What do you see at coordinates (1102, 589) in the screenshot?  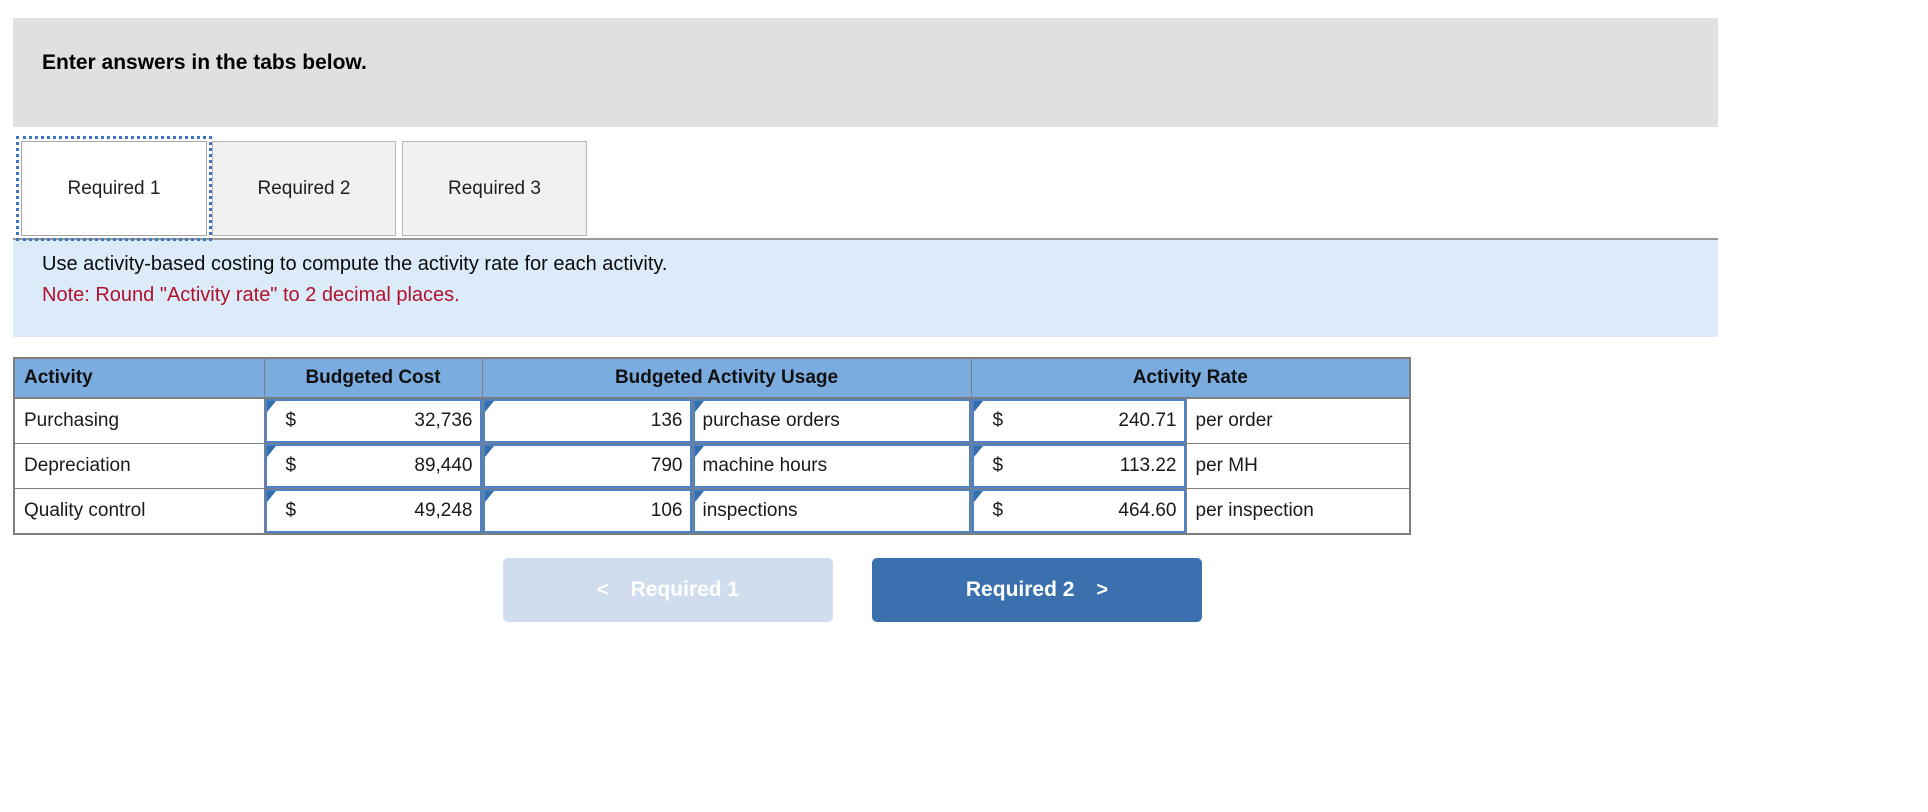 I see `chevron-right-icon: >` at bounding box center [1102, 589].